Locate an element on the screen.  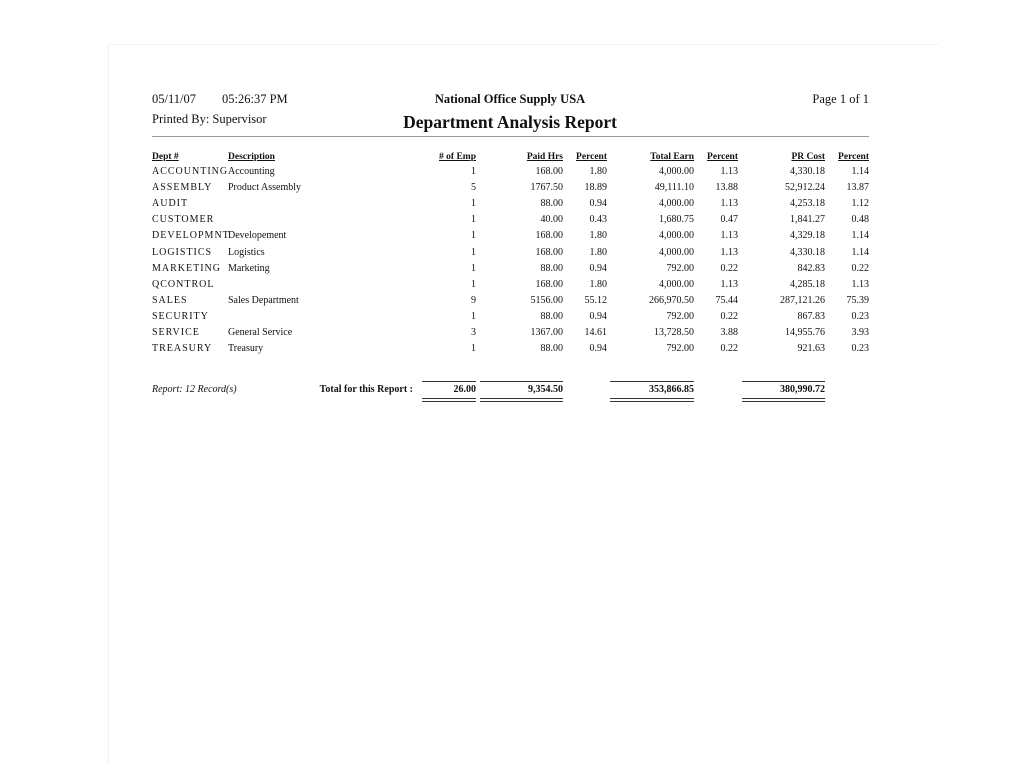
company-name: National Office Supply USA is located at coordinates (510, 99).